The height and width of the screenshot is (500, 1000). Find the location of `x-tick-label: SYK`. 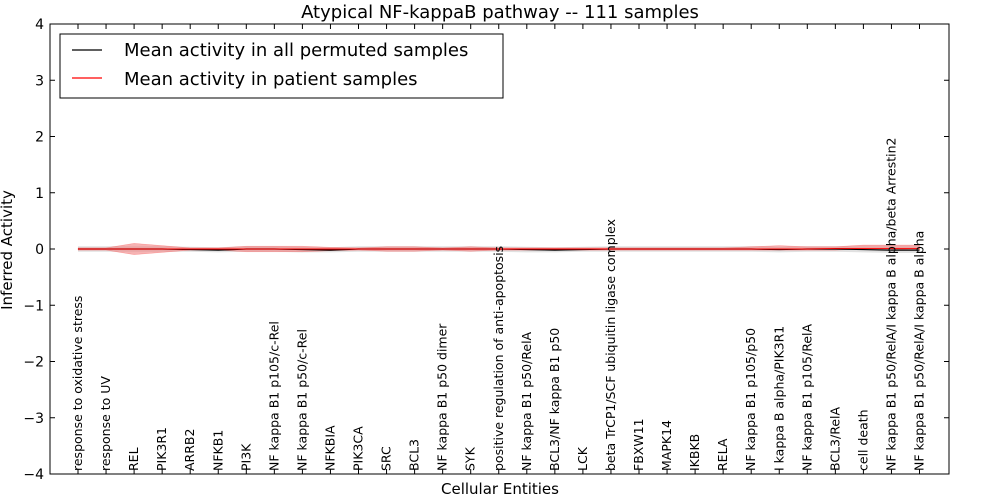

x-tick-label: SYK is located at coordinates (470, 458).